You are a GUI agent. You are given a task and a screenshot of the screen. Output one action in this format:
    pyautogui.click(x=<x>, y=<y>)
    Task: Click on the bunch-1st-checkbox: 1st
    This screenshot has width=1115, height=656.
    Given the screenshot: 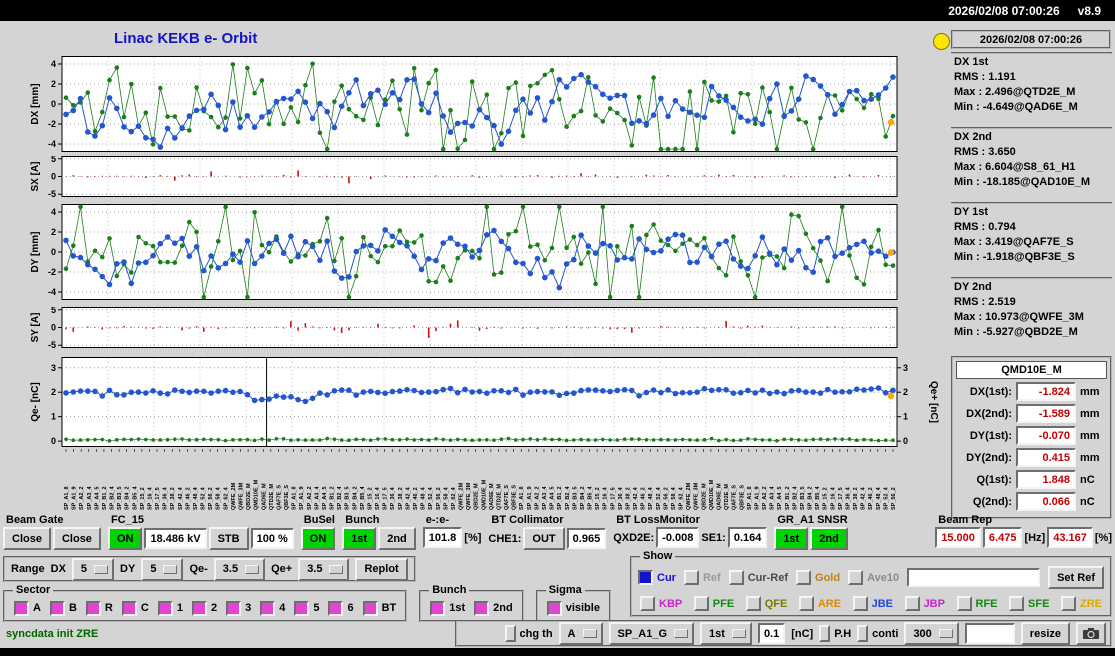 What is the action you would take?
    pyautogui.click(x=447, y=608)
    